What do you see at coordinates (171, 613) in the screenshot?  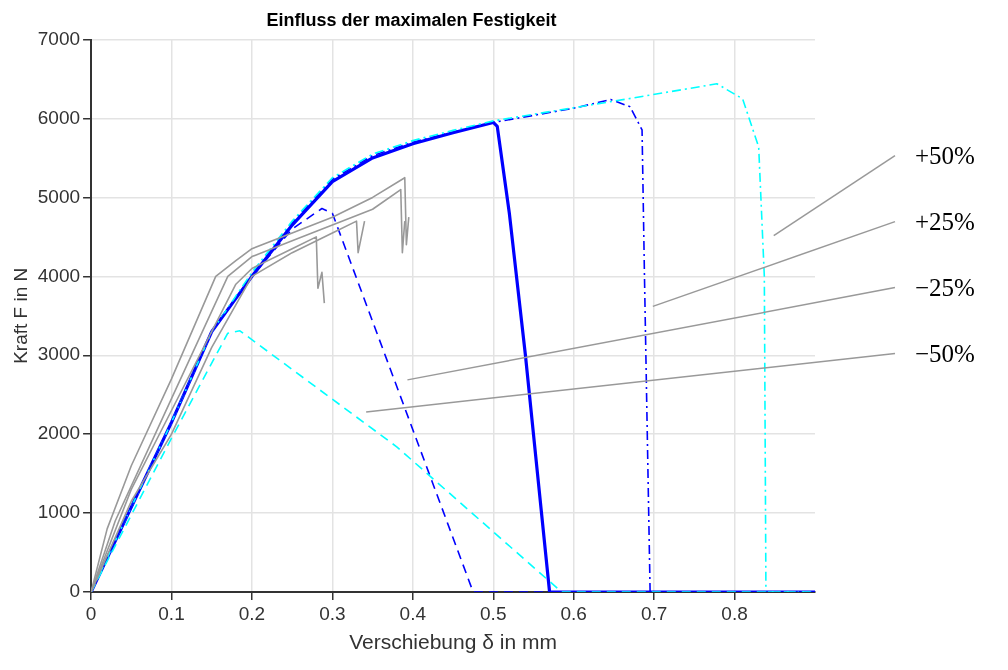 I see `x-tick-label: 0.1` at bounding box center [171, 613].